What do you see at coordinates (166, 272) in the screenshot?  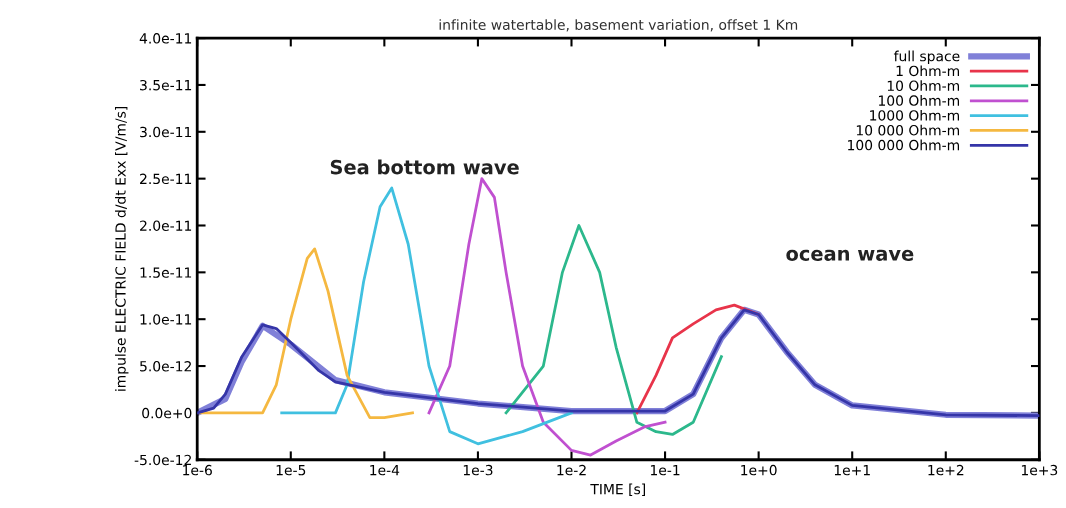 I see `y-tick-label: 1.5e-11` at bounding box center [166, 272].